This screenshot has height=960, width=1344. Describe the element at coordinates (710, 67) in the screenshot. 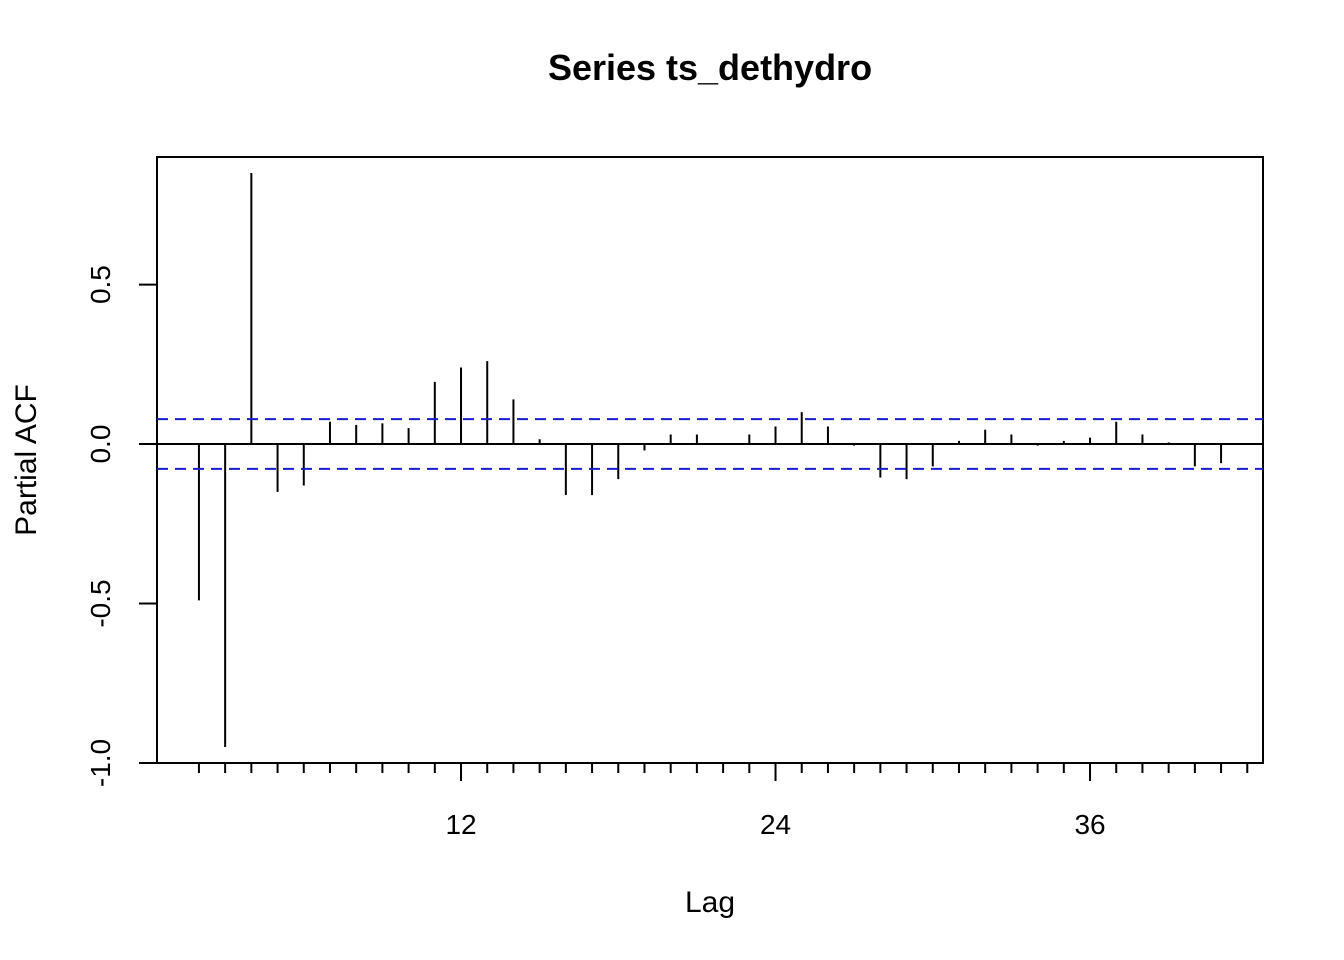

I see `chart-title: Series ts_dethydro` at that location.